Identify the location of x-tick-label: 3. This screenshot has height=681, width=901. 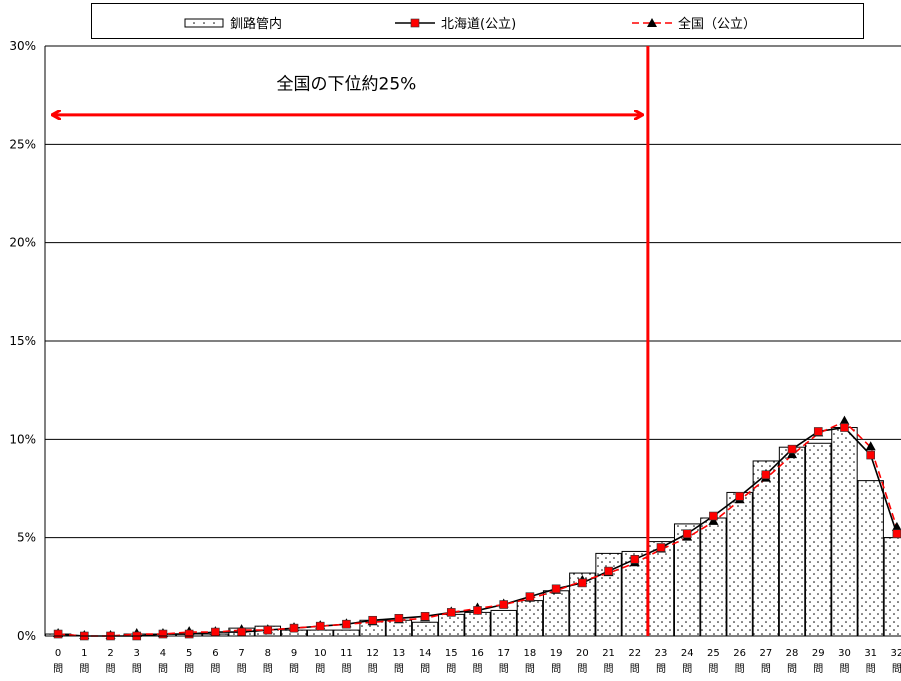
(137, 653).